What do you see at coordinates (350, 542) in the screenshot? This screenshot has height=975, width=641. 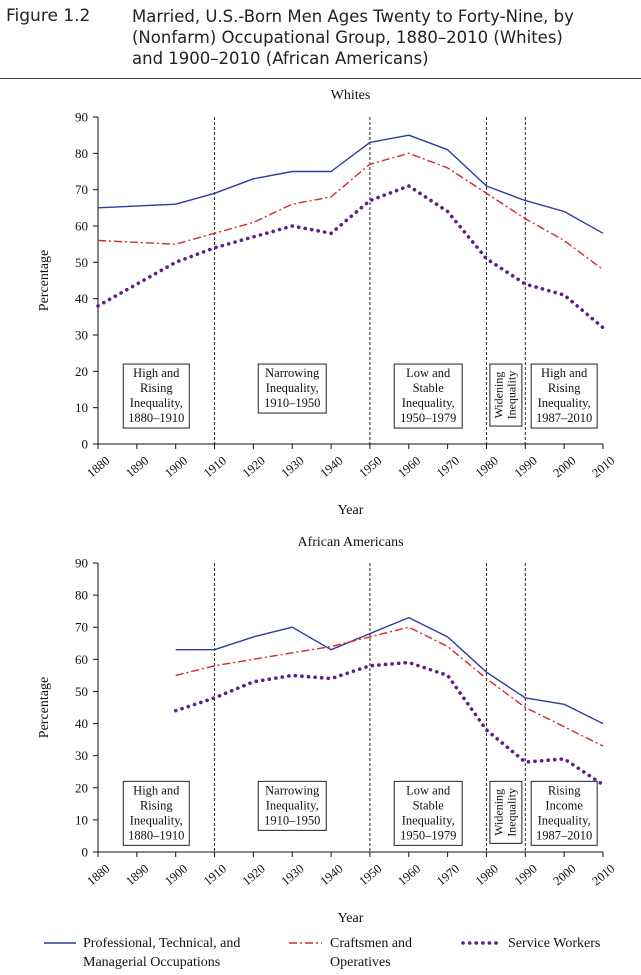 I see `chart-title: African Americans` at bounding box center [350, 542].